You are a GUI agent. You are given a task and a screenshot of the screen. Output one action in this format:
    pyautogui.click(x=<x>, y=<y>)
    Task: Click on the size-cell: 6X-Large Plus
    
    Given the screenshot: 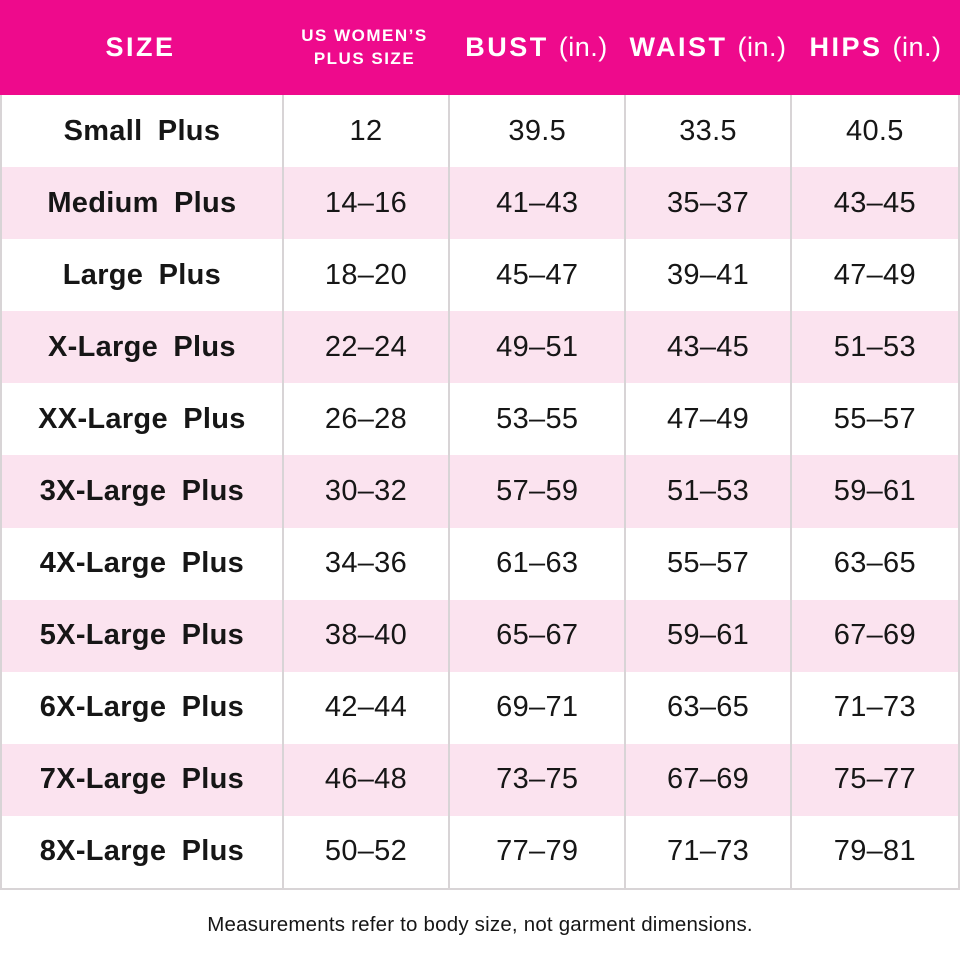 What is the action you would take?
    pyautogui.click(x=142, y=707)
    